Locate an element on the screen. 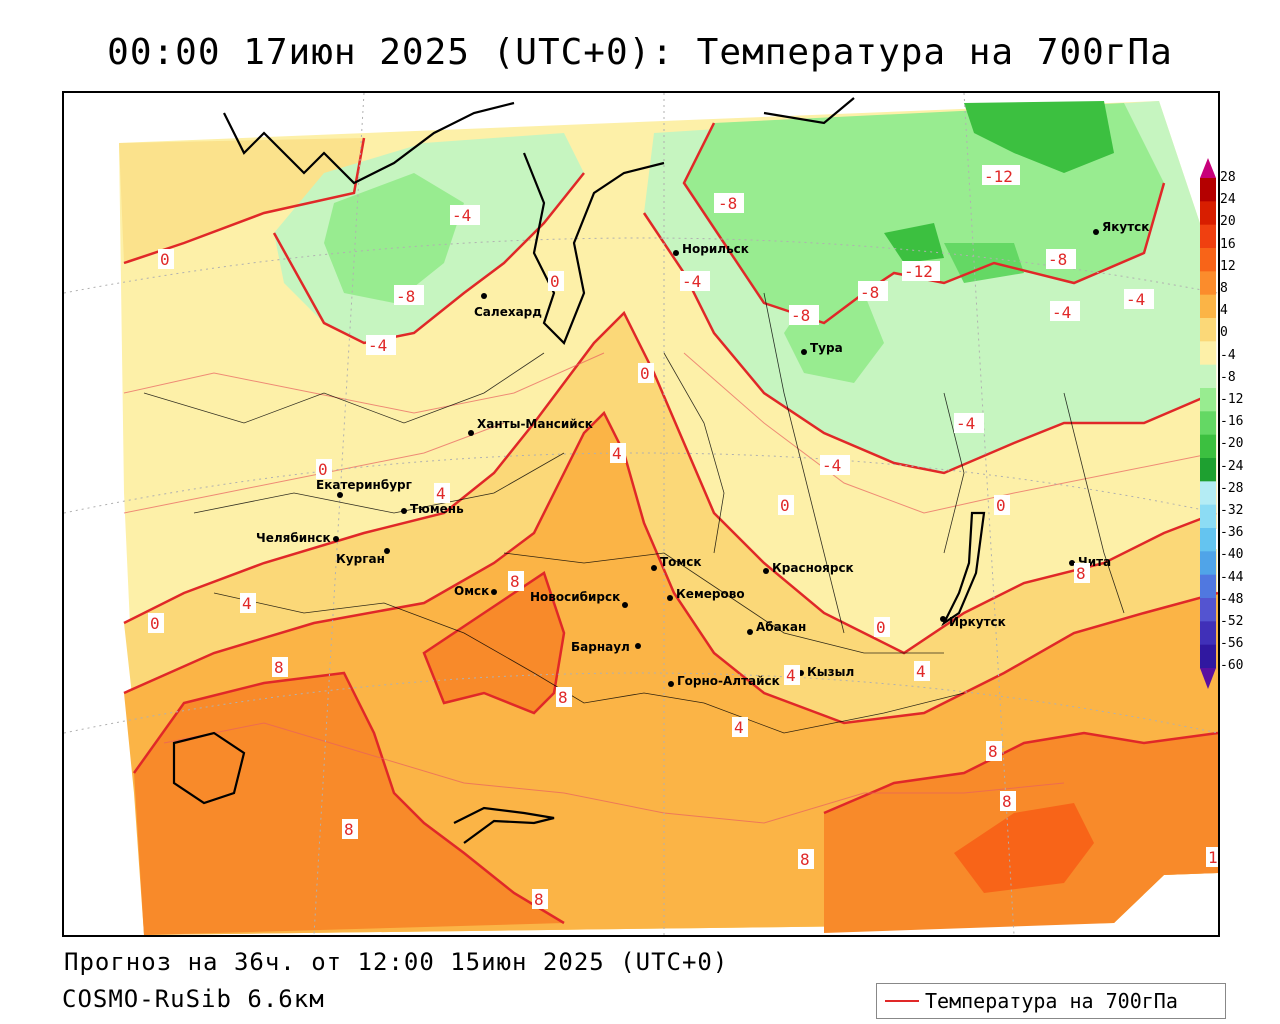 This screenshot has width=1280, height=1024. colorbar-tick-label: -20 is located at coordinates (1232, 444).